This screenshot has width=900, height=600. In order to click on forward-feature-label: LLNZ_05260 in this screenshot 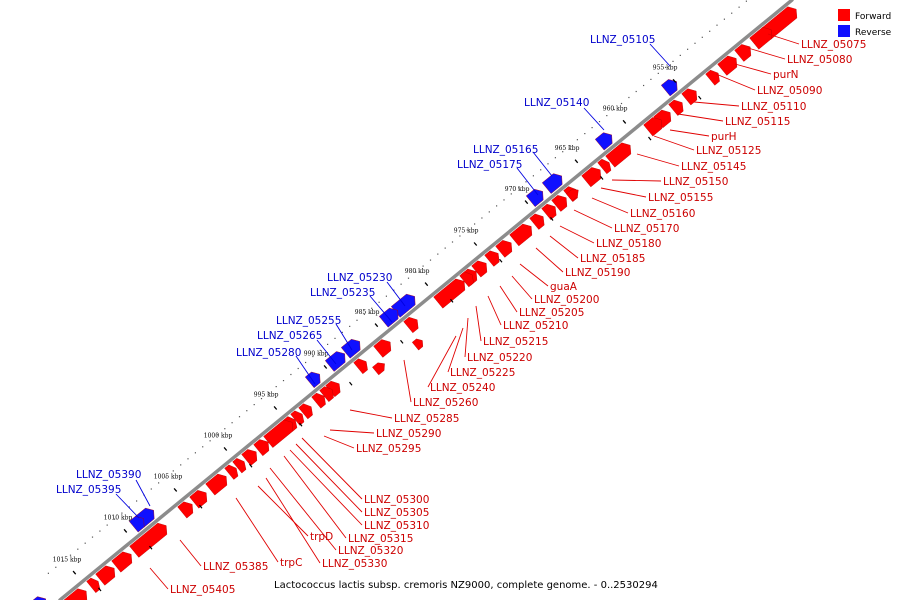, I will do `click(445, 403)`.